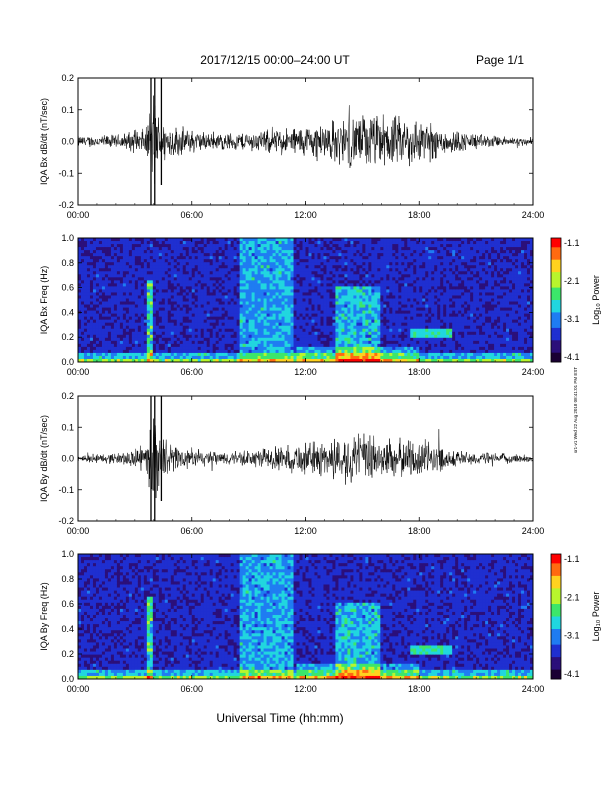 This screenshot has height=792, width=612. I want to click on page-label: Page 1/1, so click(500, 60).